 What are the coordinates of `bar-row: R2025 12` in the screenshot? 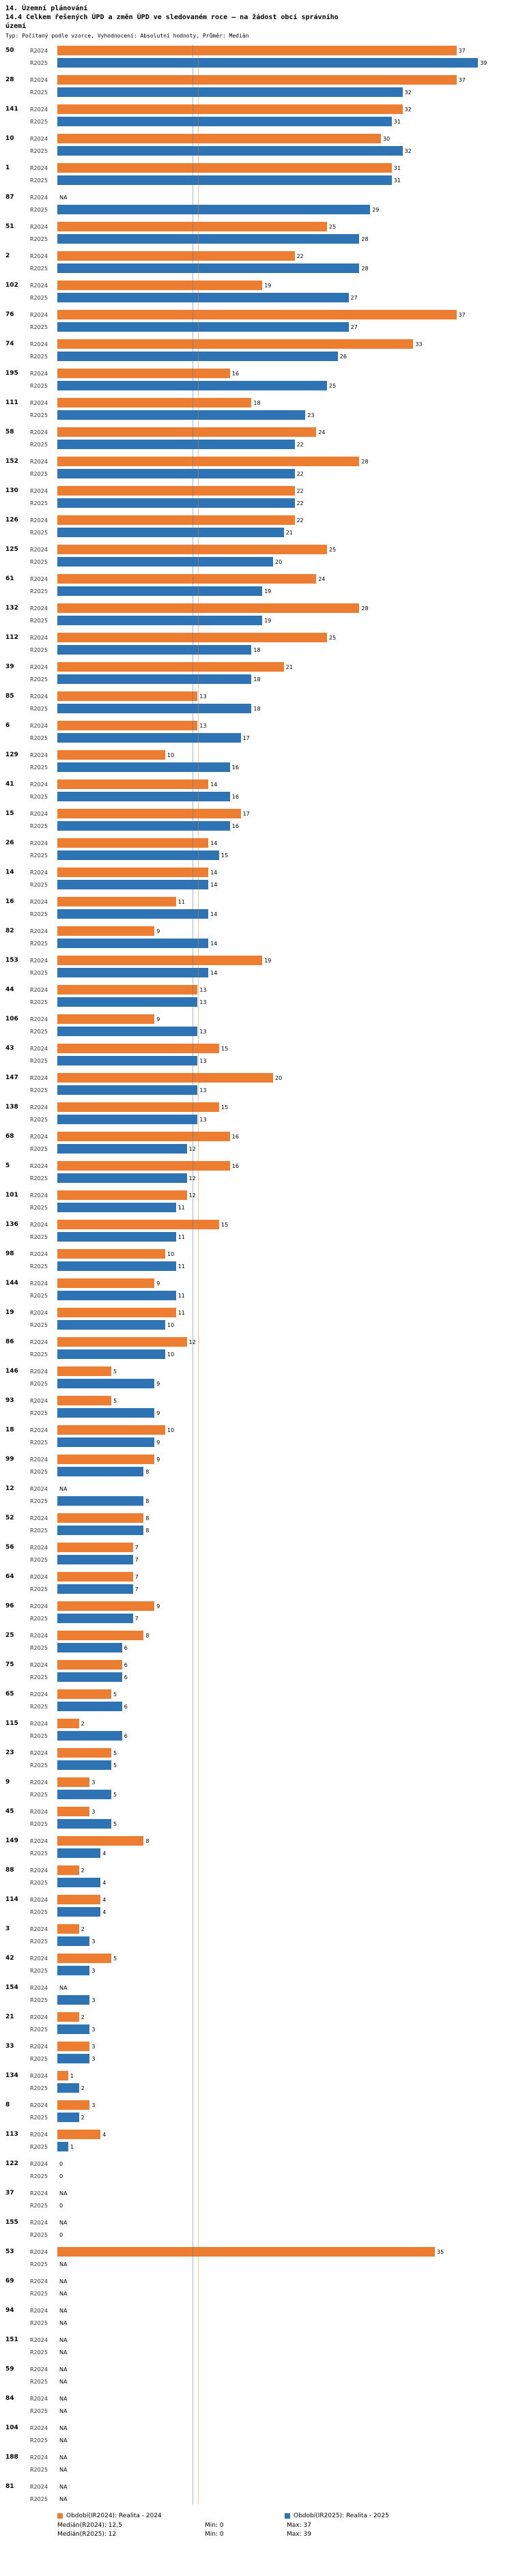 It's located at (258, 1148).